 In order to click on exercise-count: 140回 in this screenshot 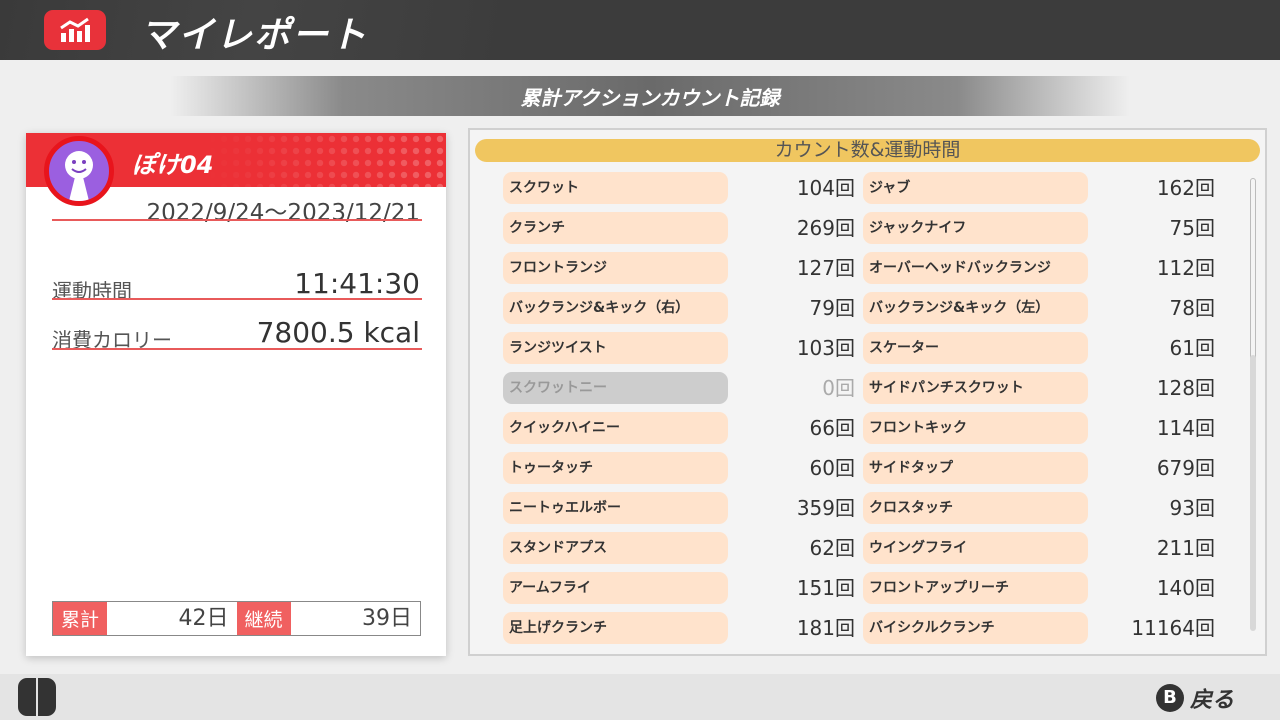, I will do `click(1185, 588)`.